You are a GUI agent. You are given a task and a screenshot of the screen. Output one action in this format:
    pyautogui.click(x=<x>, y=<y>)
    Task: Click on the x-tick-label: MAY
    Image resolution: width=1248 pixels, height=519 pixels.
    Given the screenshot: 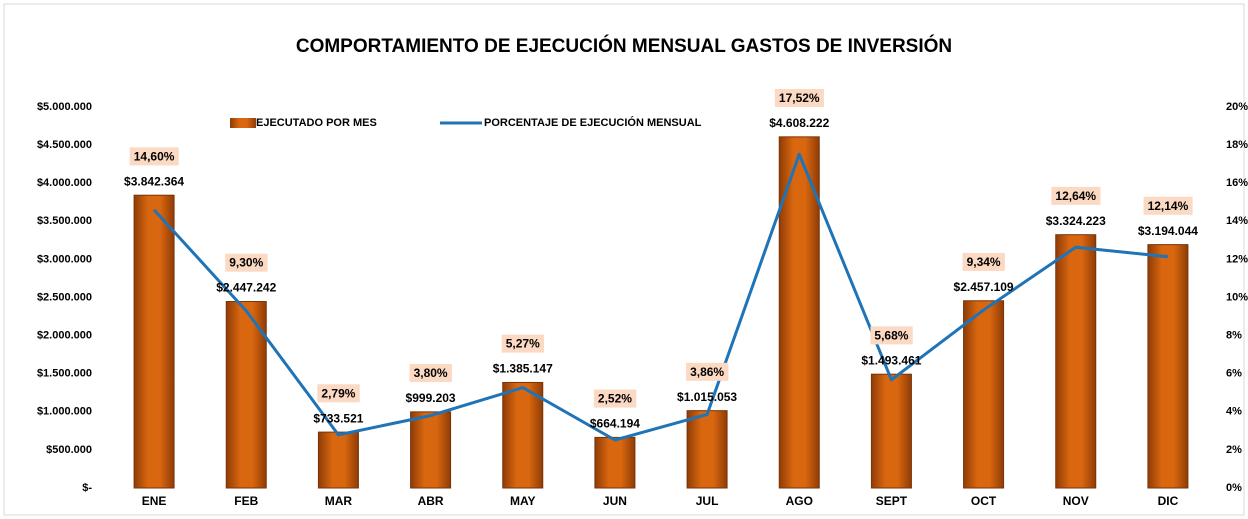 What is the action you would take?
    pyautogui.click(x=523, y=501)
    